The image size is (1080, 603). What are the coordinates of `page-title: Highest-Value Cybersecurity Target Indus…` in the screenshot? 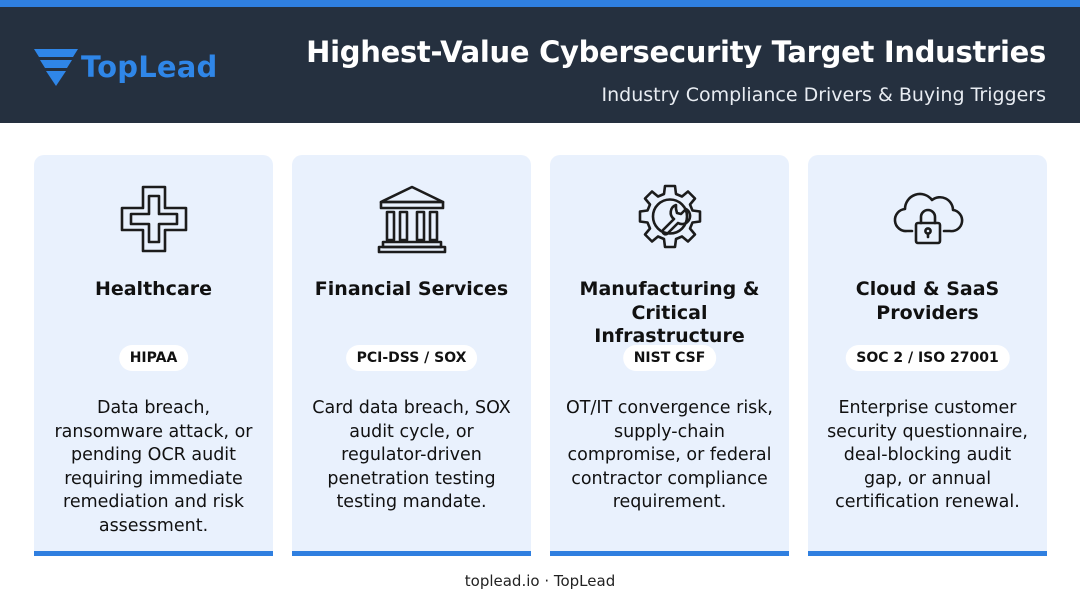 It's located at (676, 52).